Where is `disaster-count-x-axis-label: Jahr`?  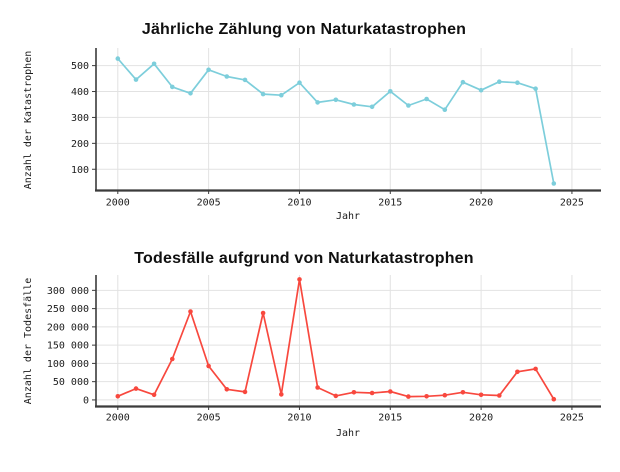 disaster-count-x-axis-label: Jahr is located at coordinates (348, 216).